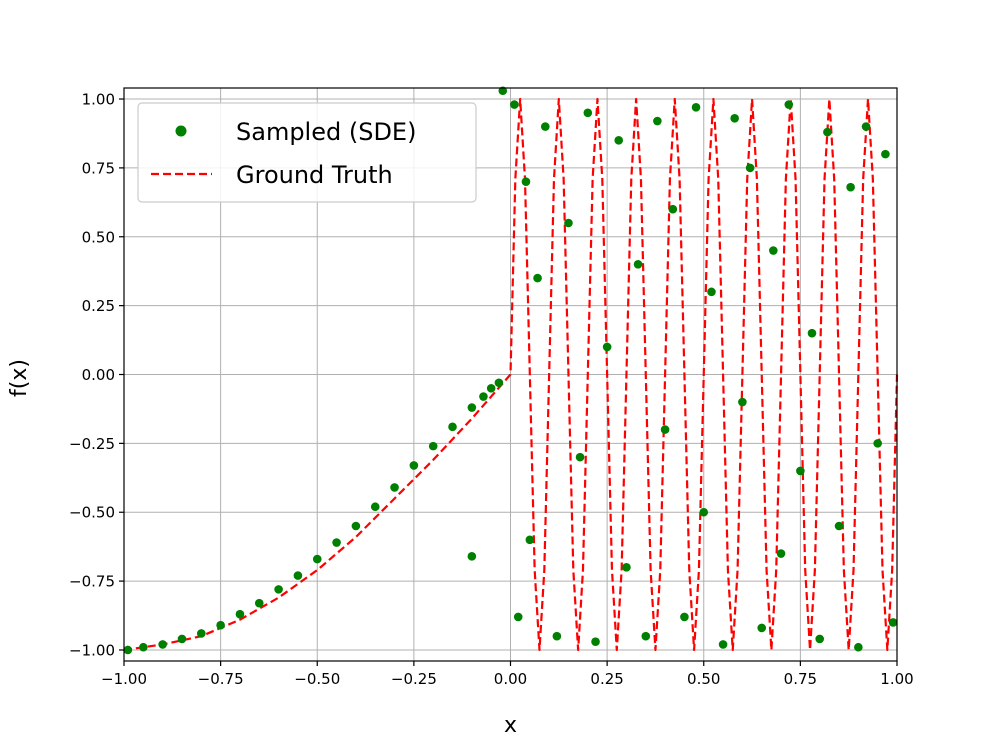 The height and width of the screenshot is (747, 996). I want to click on x-tick-label: 0.00, so click(510, 679).